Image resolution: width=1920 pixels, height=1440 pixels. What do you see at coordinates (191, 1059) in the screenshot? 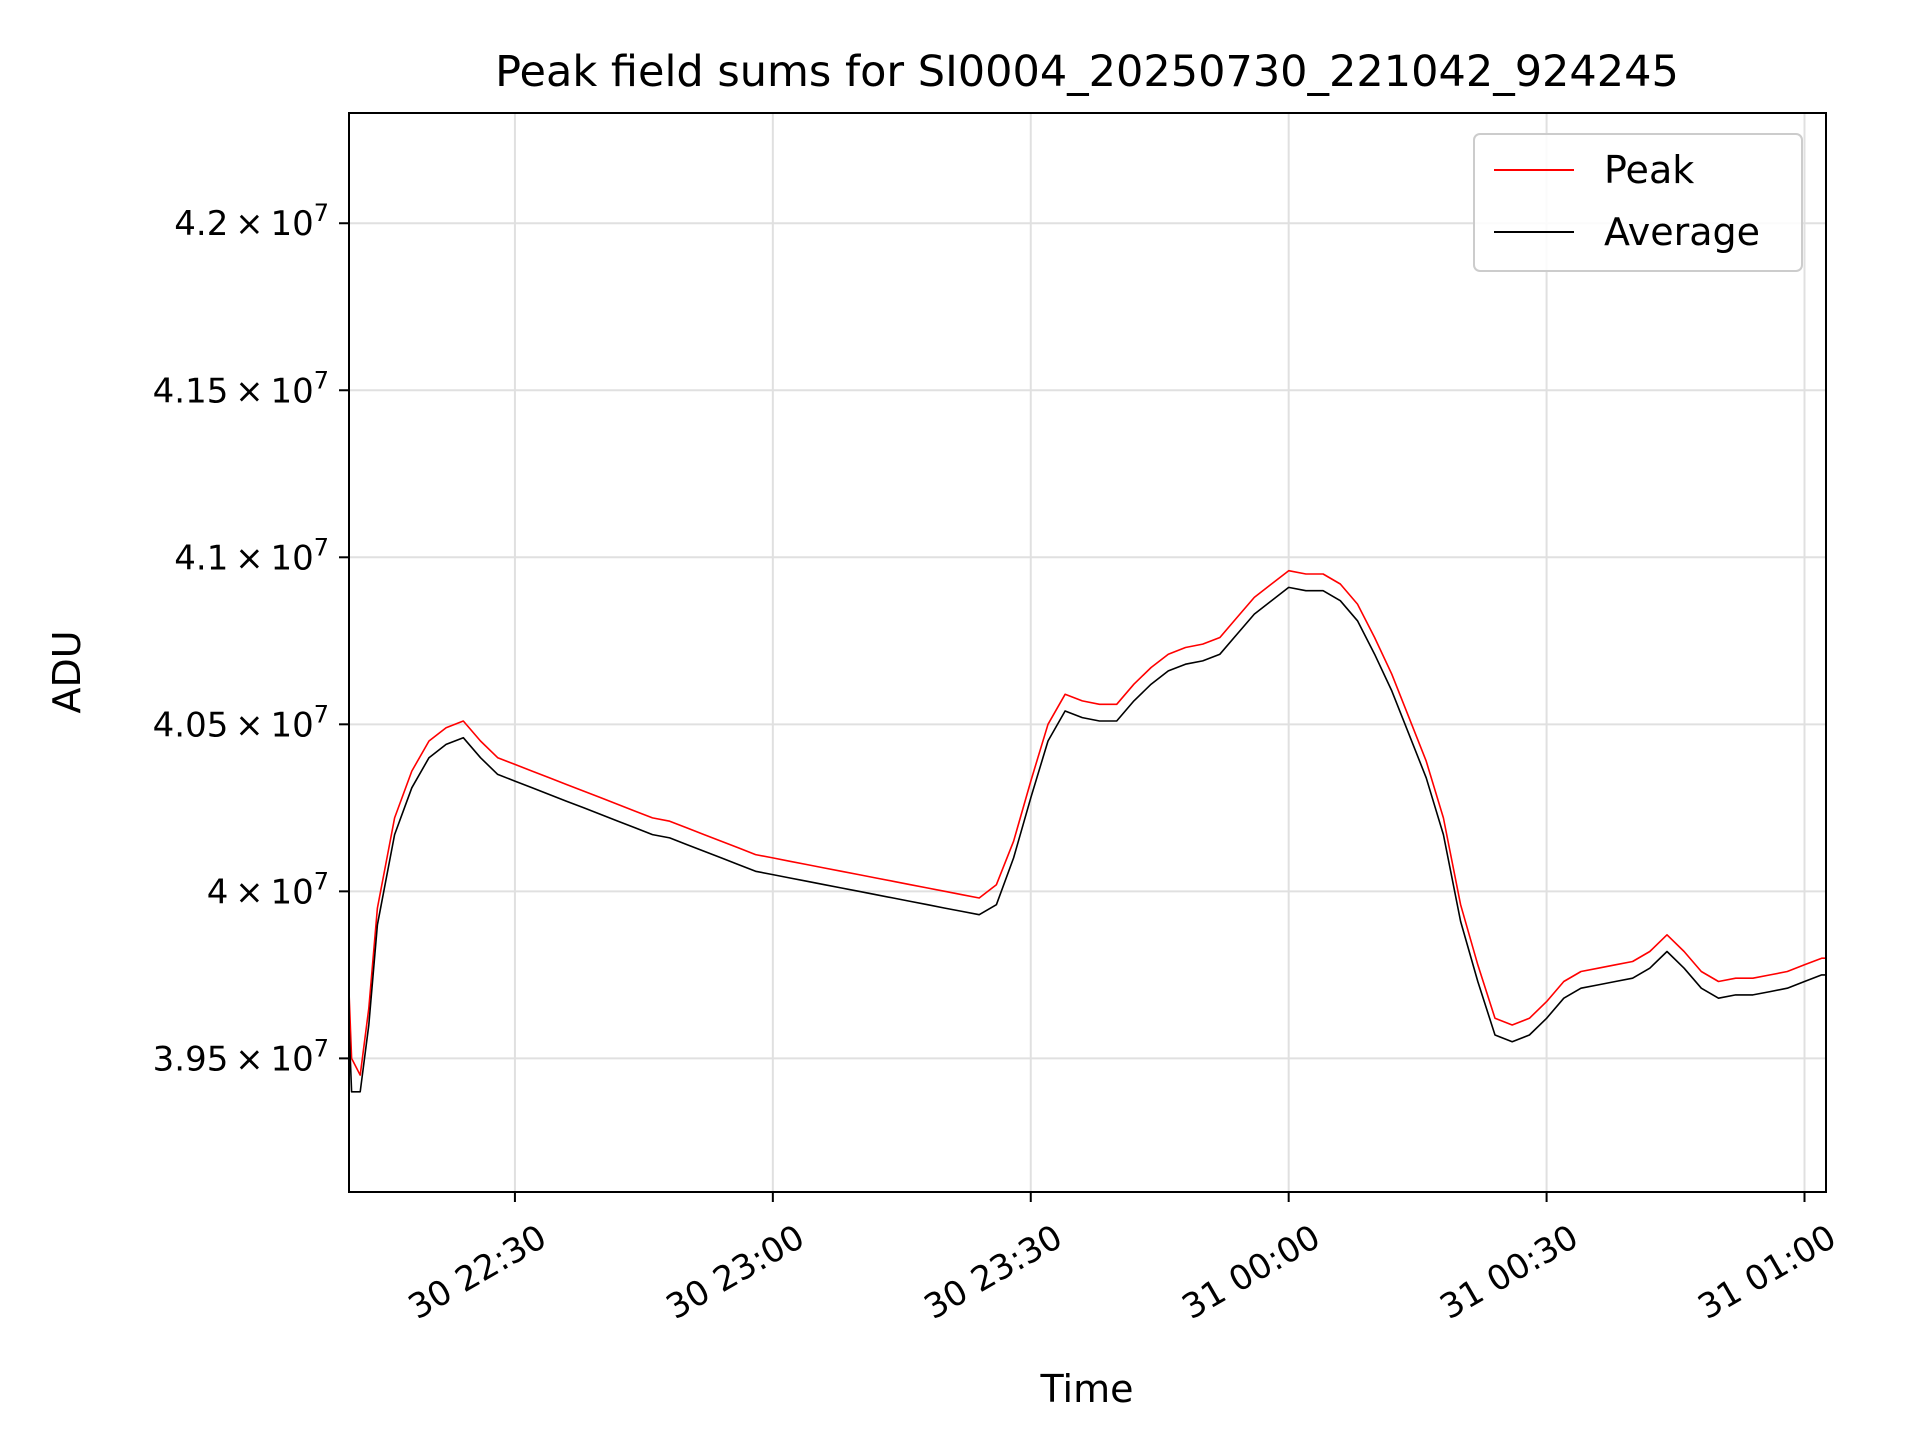
I see `y-tick-mantissa: 3.95` at bounding box center [191, 1059].